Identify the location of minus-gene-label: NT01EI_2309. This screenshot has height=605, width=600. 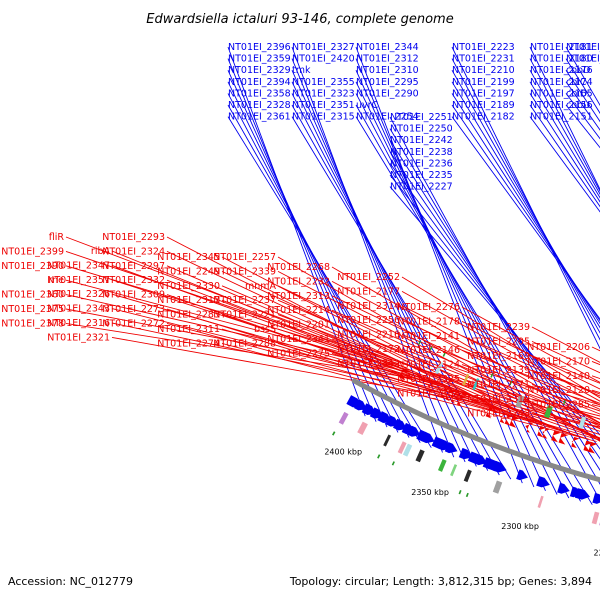
(133, 295).